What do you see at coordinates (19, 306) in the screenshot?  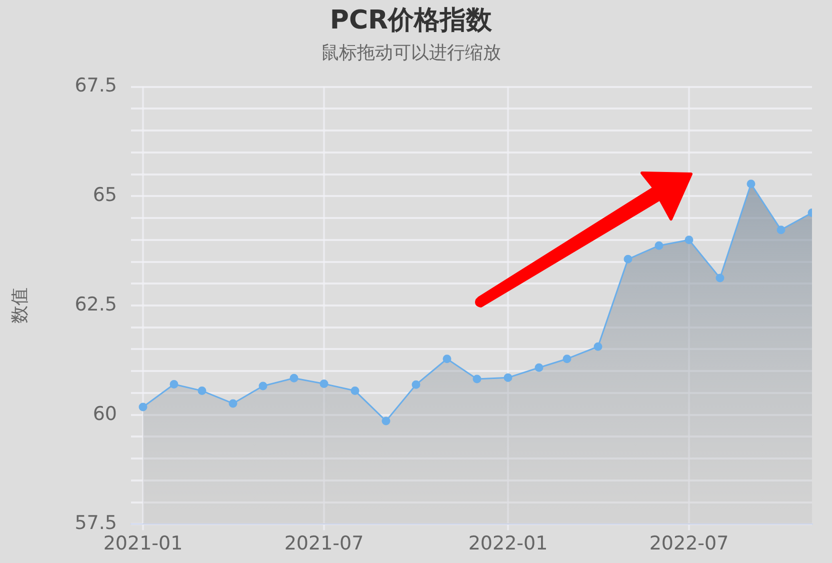 I see `y-axis-title: 数值` at bounding box center [19, 306].